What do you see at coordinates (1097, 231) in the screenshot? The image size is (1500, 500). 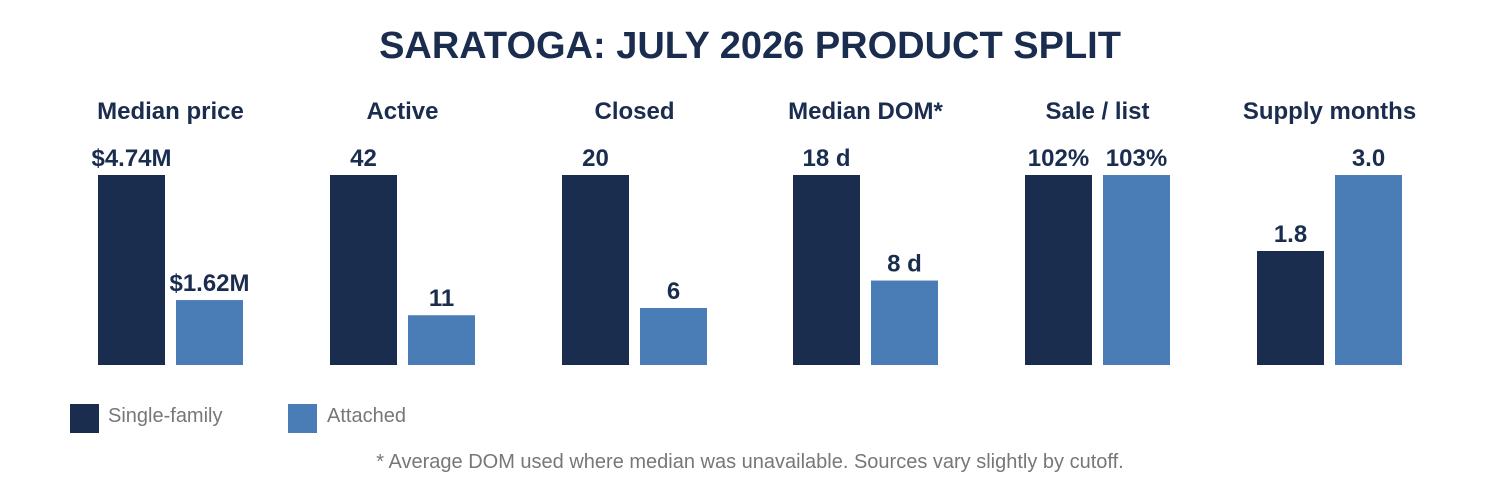 I see `panel-sale-list: Sale / list 102% 103%` at bounding box center [1097, 231].